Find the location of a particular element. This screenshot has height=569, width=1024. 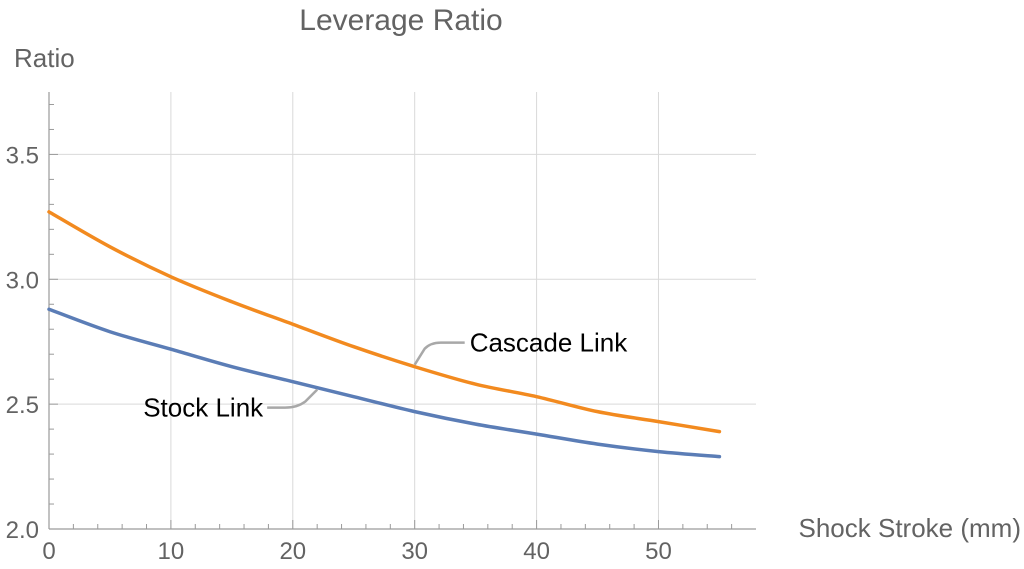

x-tick-label: 40 is located at coordinates (536, 551).